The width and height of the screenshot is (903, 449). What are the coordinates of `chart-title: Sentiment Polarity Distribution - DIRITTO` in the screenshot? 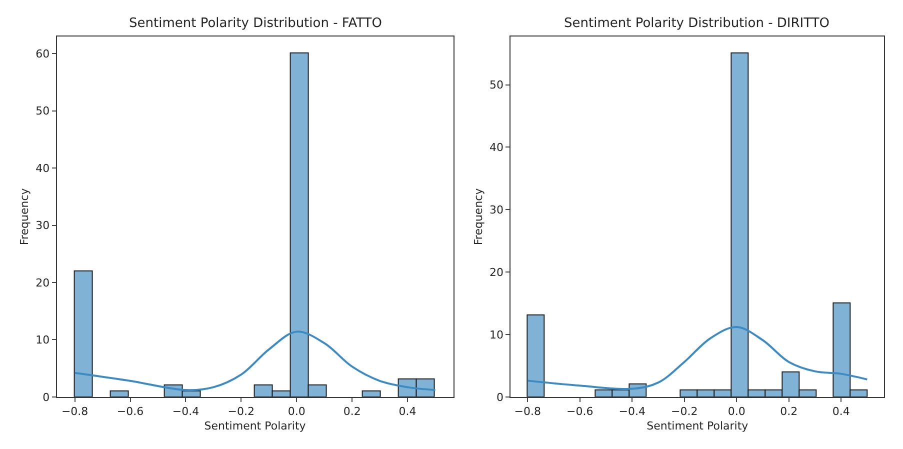 It's located at (697, 23).